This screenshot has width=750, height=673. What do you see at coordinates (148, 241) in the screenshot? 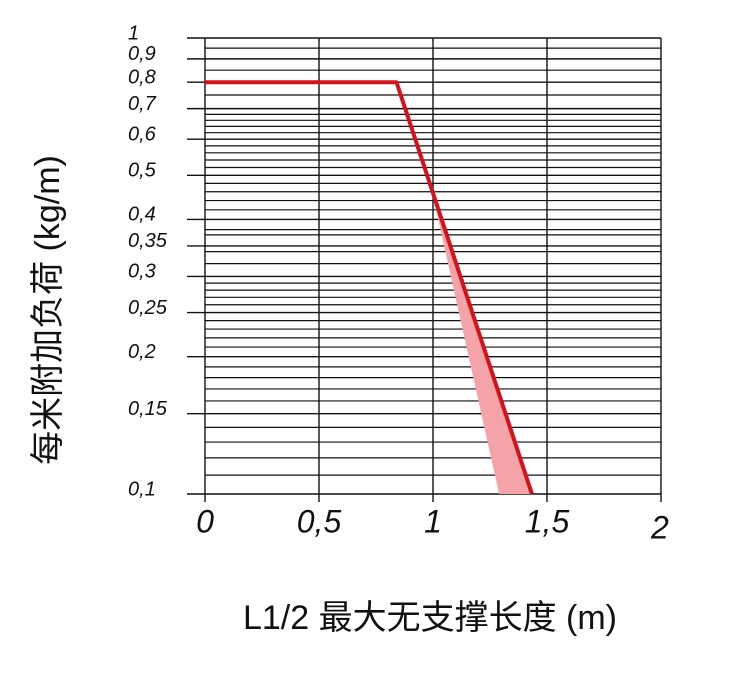
I see `y-tick-label: 0,35` at bounding box center [148, 241].